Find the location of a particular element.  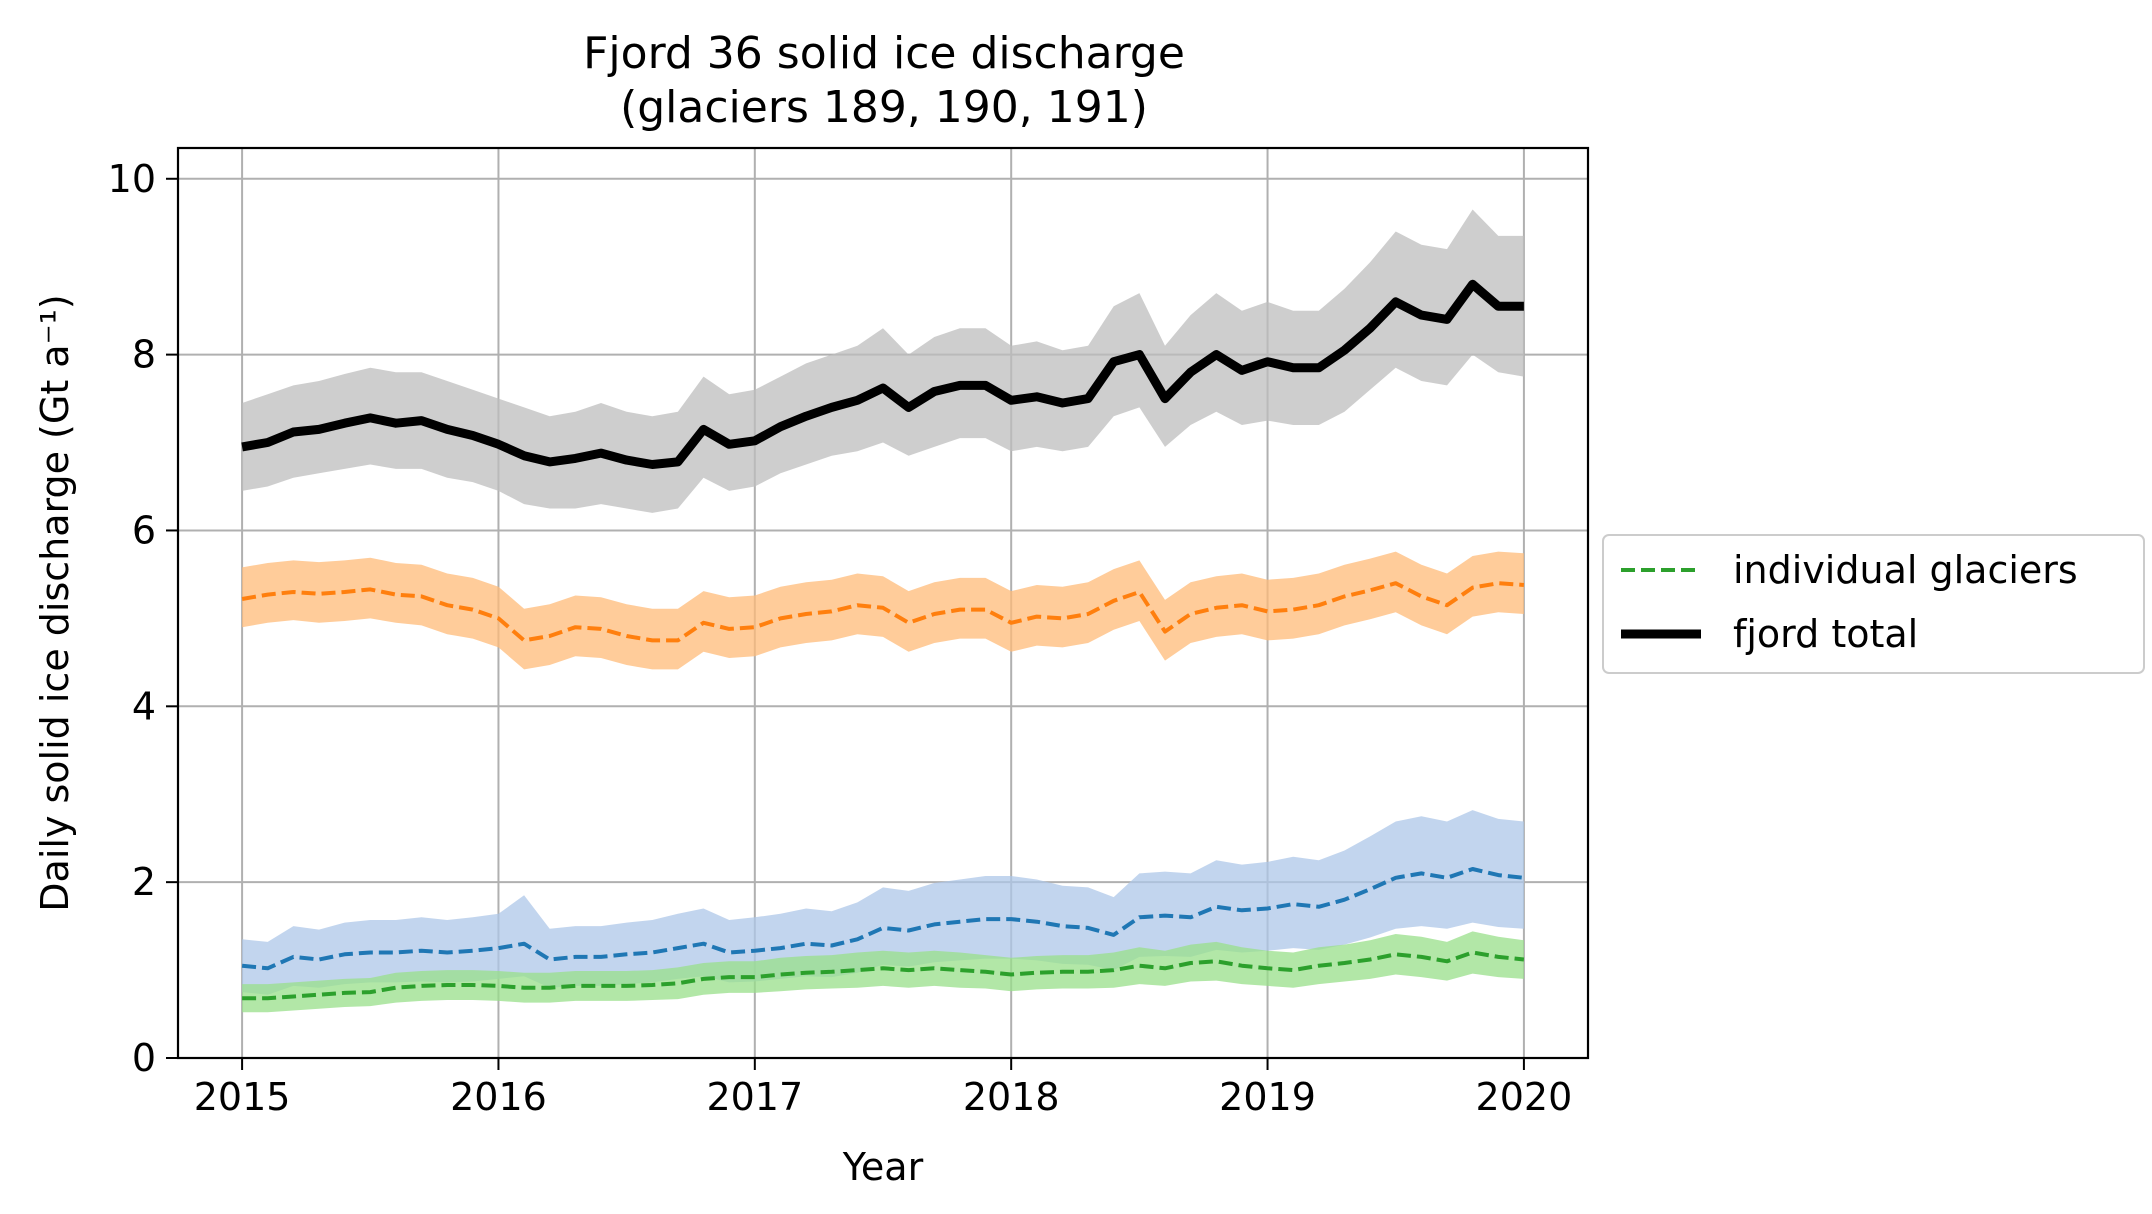

chart-title: Fjord 36 solid ice discharge is located at coordinates (884, 53).